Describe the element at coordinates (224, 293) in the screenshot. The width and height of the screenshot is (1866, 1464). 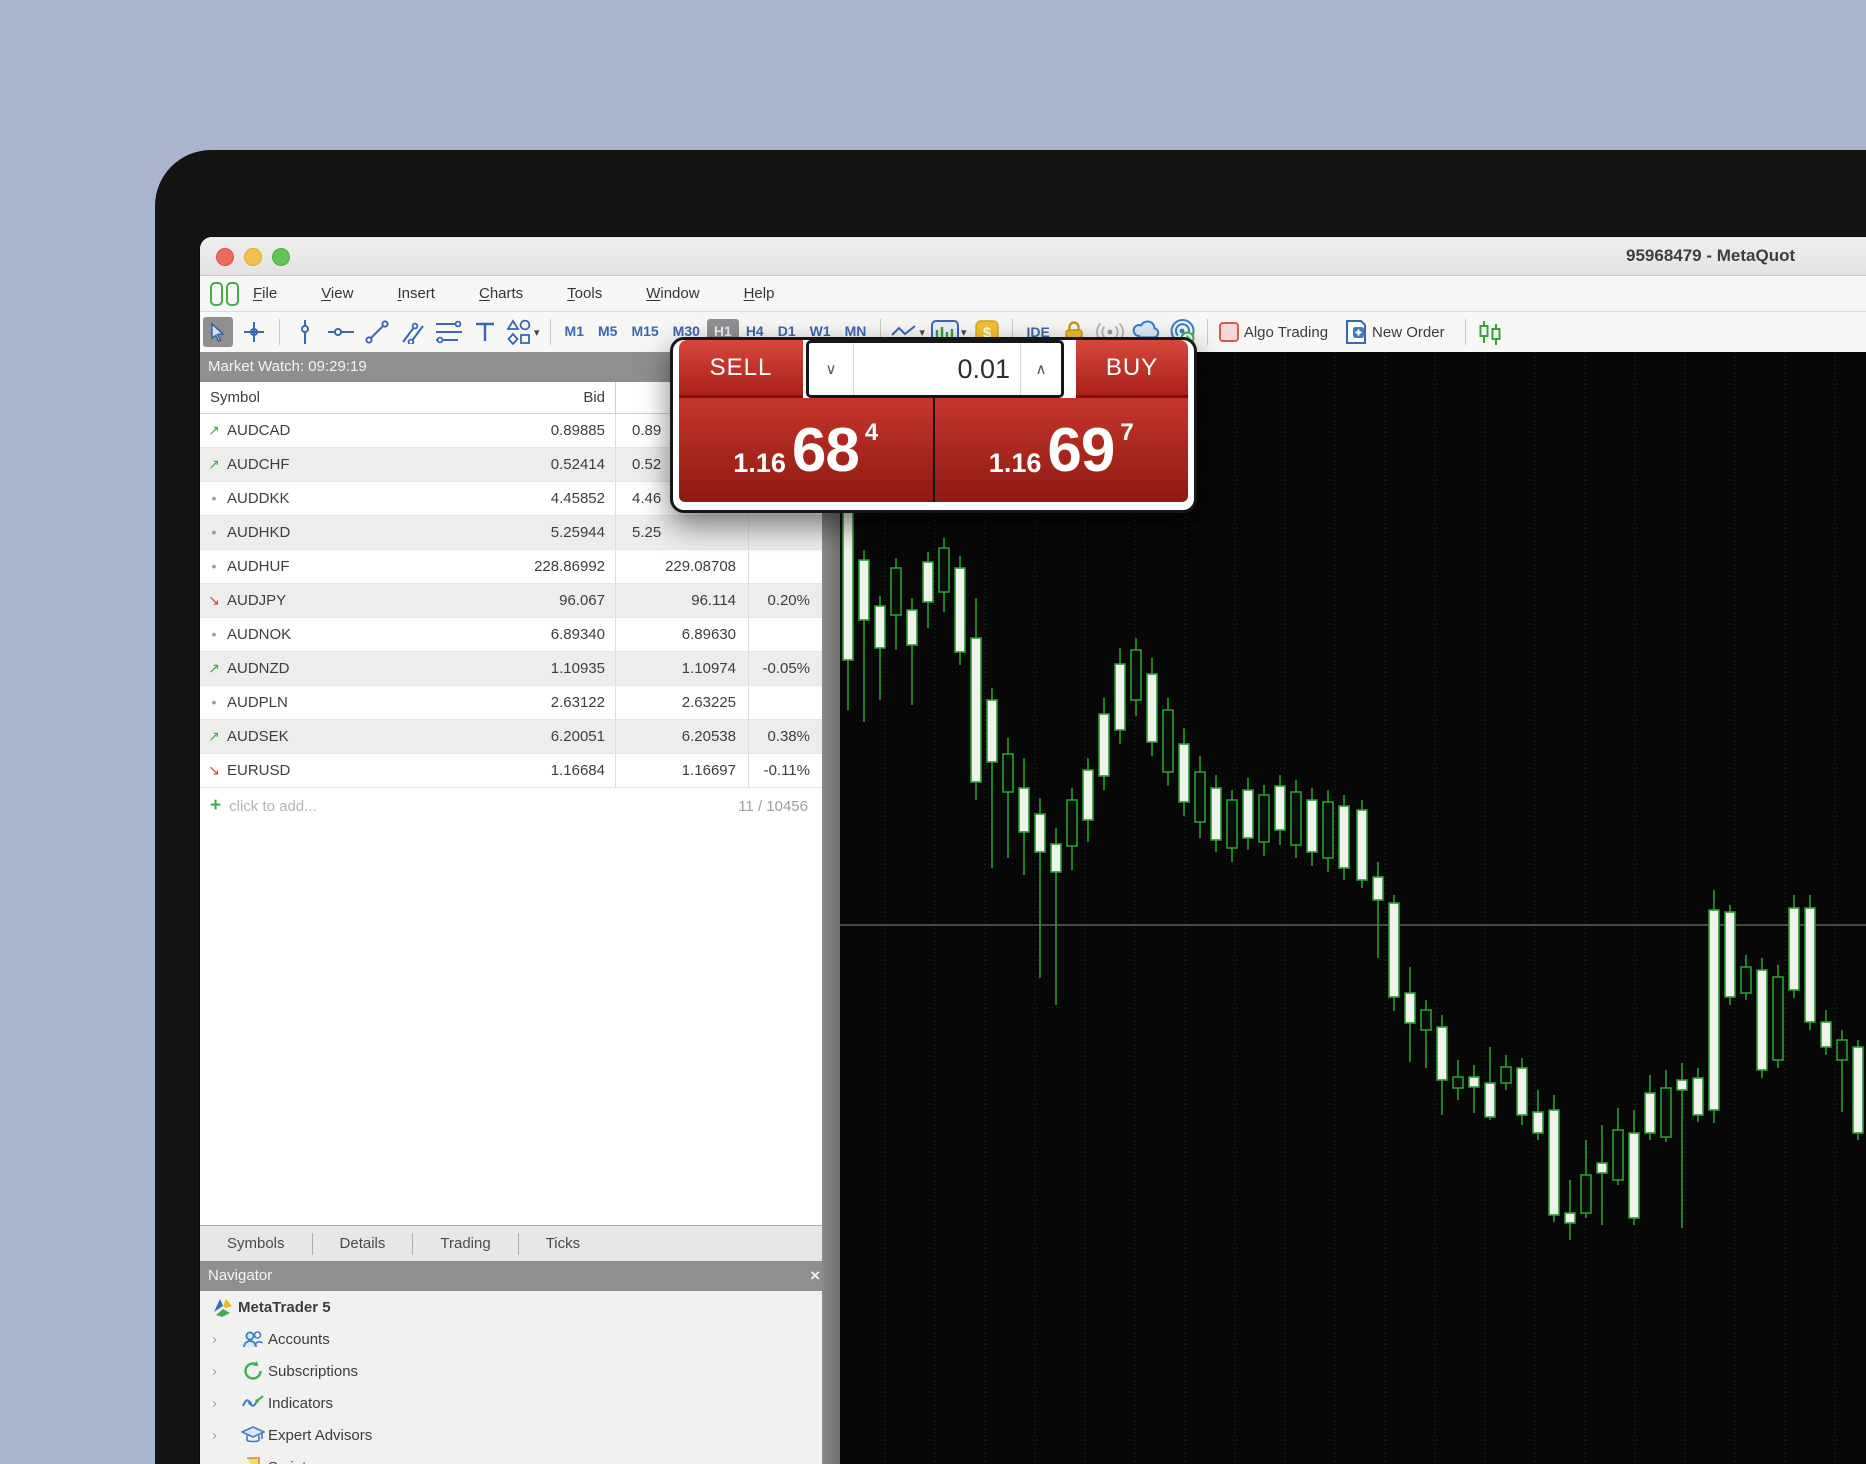
I see `metatrader-logo-icon` at that location.